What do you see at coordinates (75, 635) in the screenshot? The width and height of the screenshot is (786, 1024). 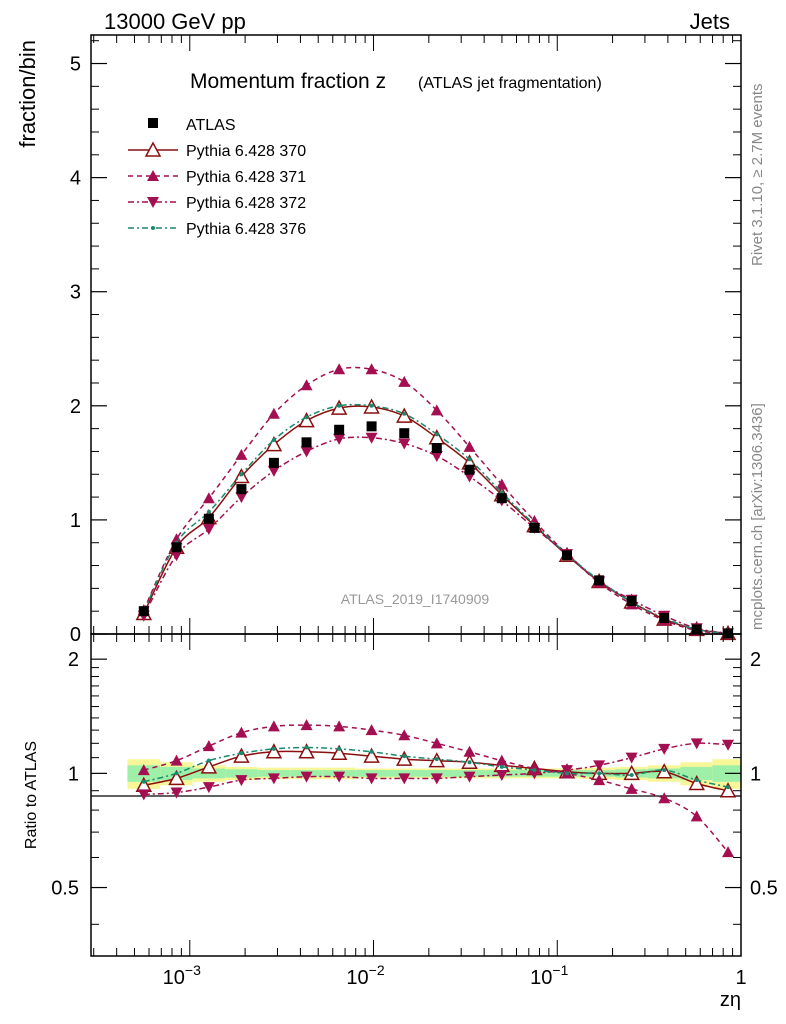 I see `top-y-tick-label: 0` at bounding box center [75, 635].